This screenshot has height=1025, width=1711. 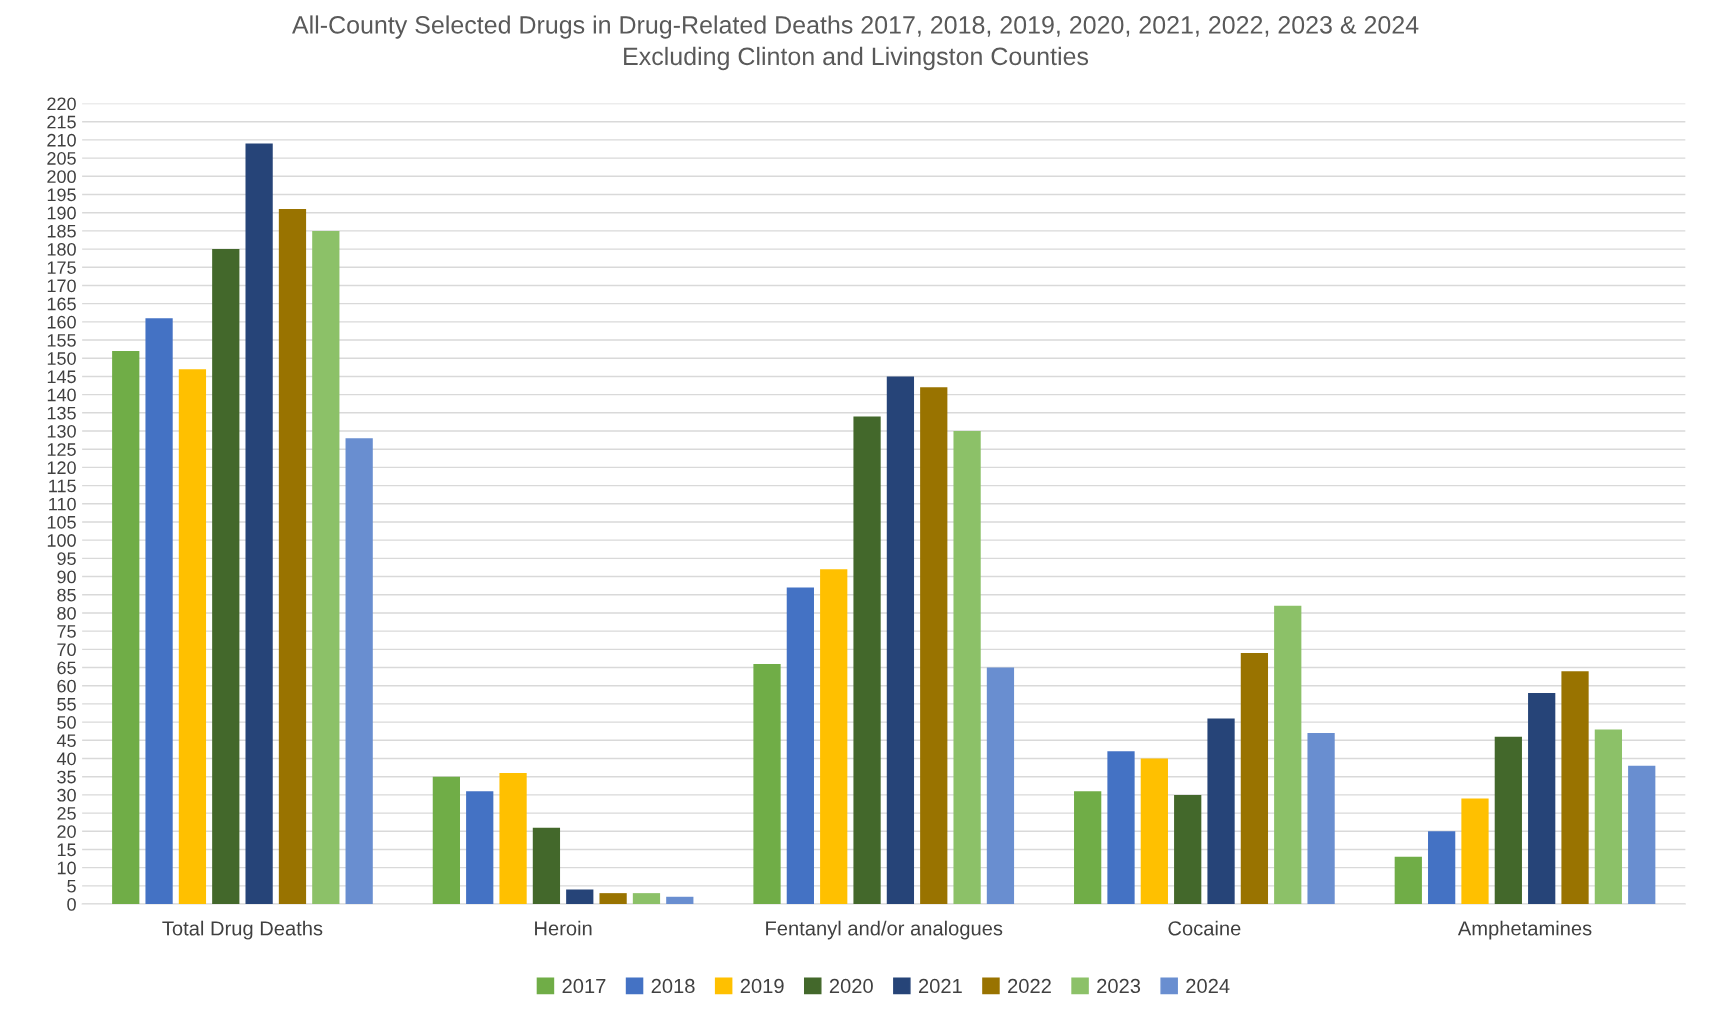 What do you see at coordinates (61, 104) in the screenshot?
I see `y-tick-label: 220` at bounding box center [61, 104].